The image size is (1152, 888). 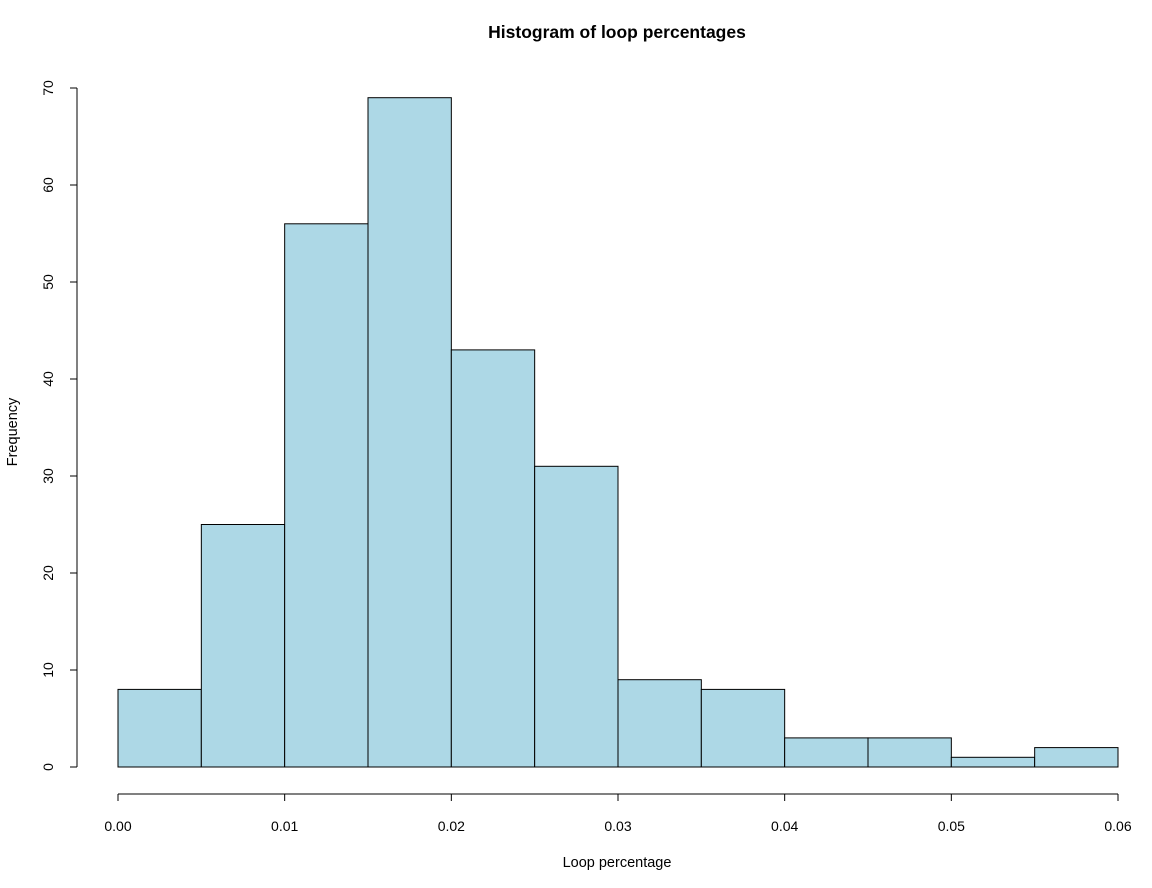 What do you see at coordinates (784, 826) in the screenshot?
I see `x-tick-label: 0.04` at bounding box center [784, 826].